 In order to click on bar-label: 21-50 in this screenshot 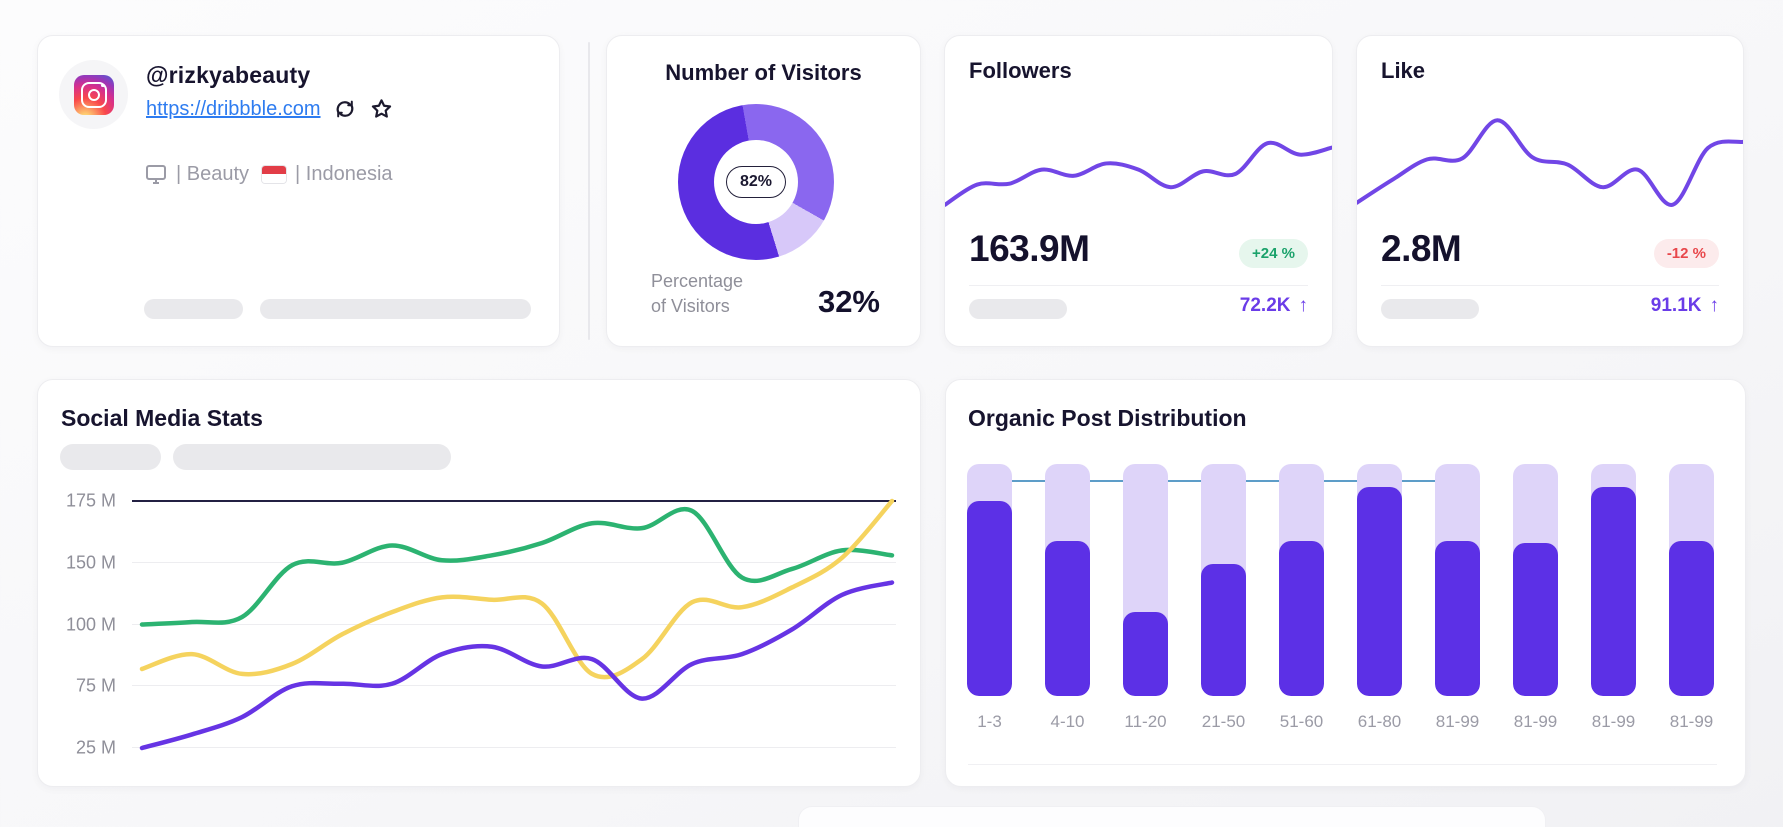, I will do `click(1223, 721)`.